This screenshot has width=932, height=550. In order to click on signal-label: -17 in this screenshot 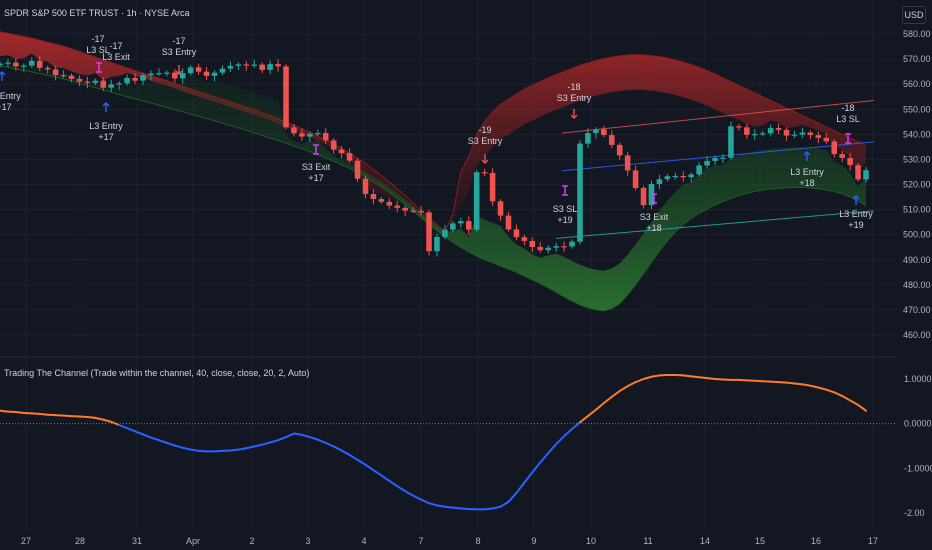, I will do `click(97, 39)`.